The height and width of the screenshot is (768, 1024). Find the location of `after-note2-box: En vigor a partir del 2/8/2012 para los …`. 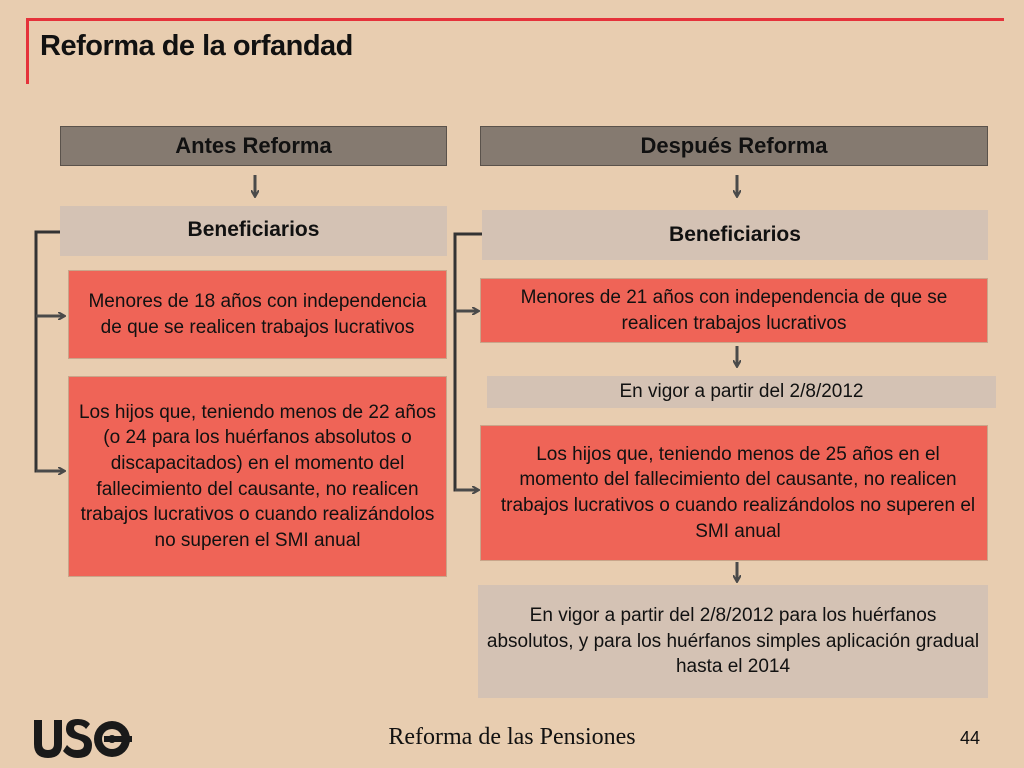

after-note2-box: En vigor a partir del 2/8/2012 para los … is located at coordinates (733, 641).